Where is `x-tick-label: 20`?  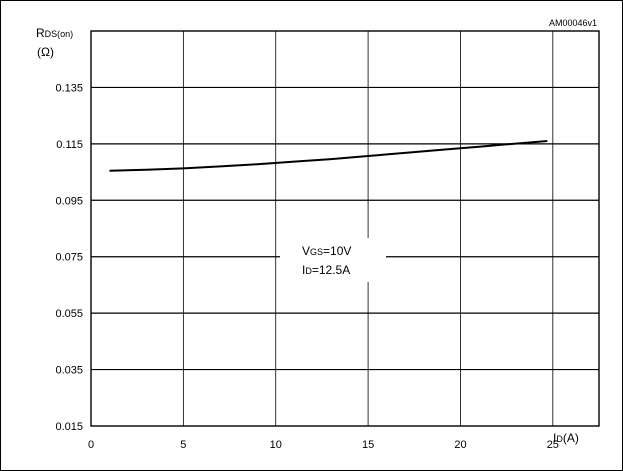
x-tick-label: 20 is located at coordinates (460, 445).